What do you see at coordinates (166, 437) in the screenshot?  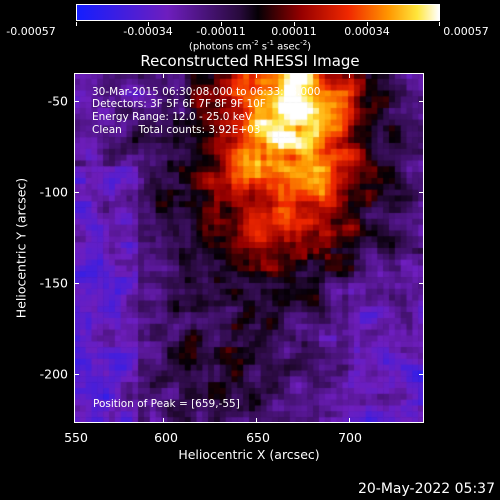 I see `x-tick-label: 600` at bounding box center [166, 437].